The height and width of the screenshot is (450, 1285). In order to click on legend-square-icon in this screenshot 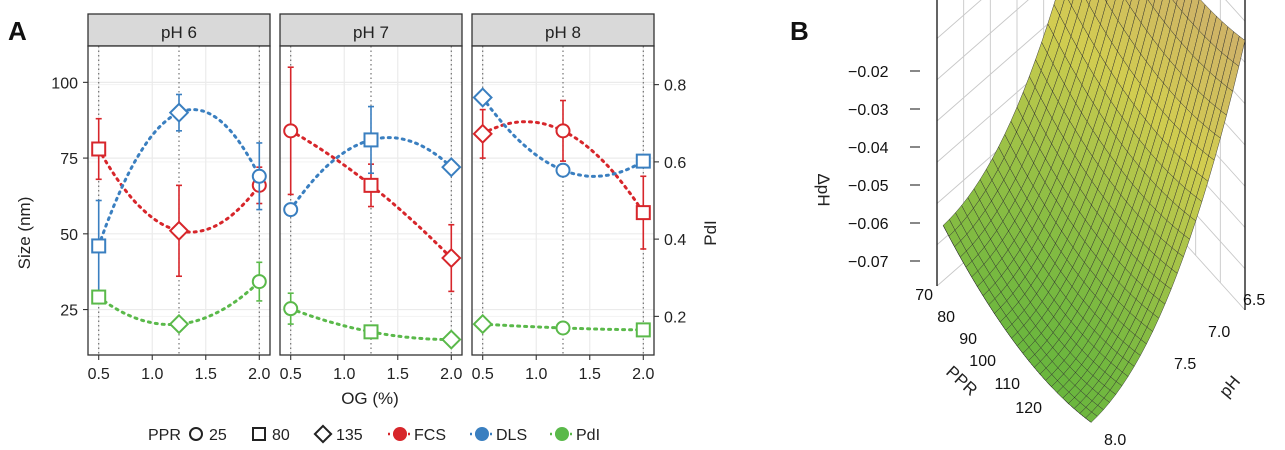, I will do `click(259, 434)`.